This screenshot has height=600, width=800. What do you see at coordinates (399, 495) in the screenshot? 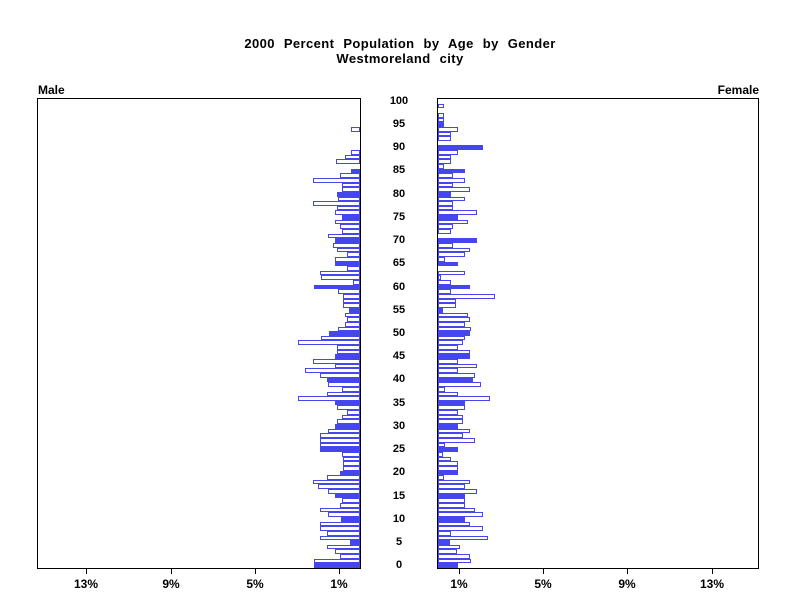
I see `age-tick-label-15: 15` at bounding box center [399, 495].